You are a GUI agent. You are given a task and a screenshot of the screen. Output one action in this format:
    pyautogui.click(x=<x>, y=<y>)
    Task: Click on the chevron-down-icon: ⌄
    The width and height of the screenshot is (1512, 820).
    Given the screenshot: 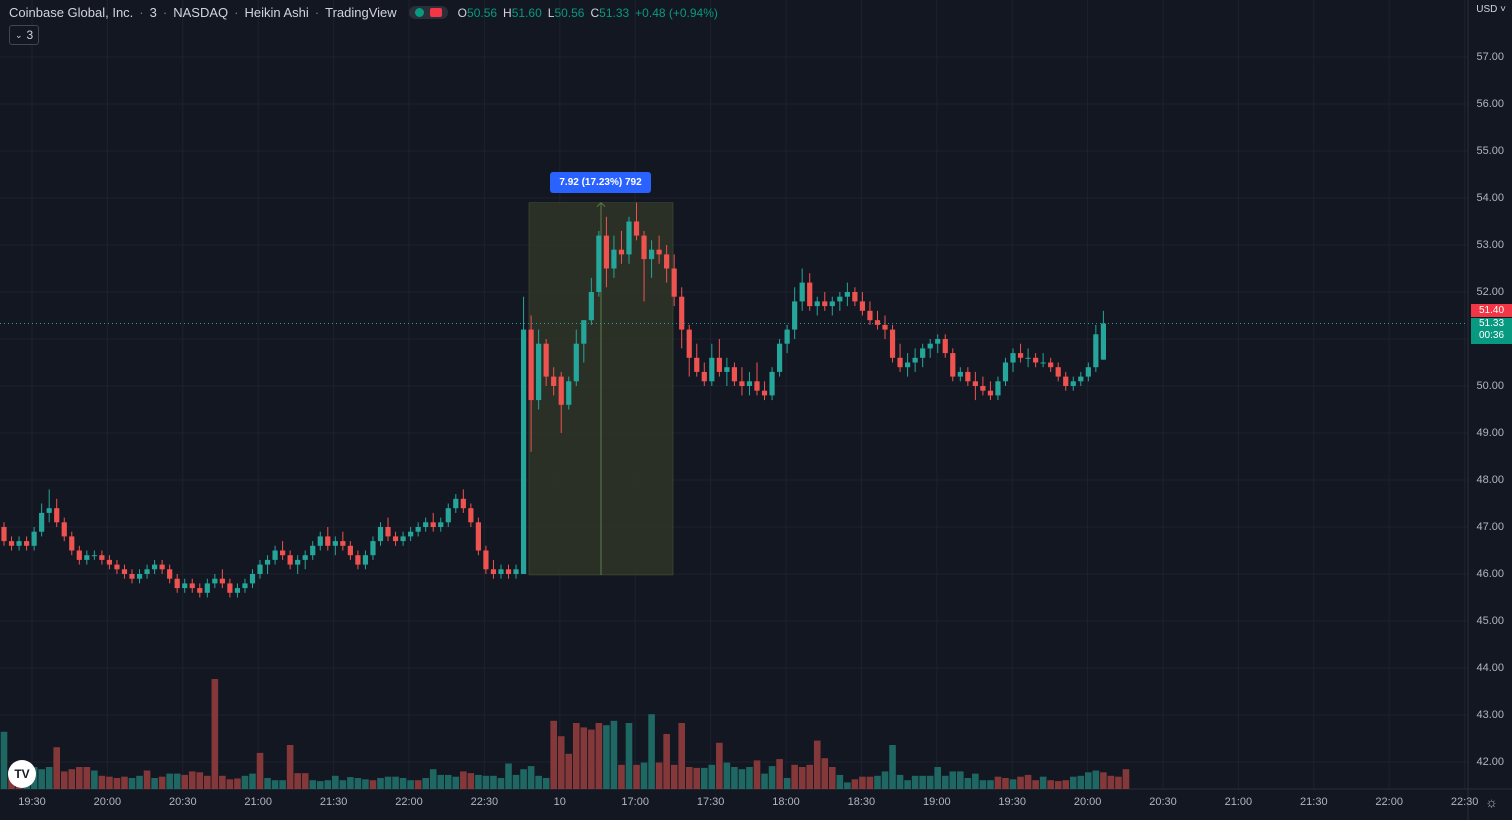 What is the action you would take?
    pyautogui.click(x=19, y=34)
    